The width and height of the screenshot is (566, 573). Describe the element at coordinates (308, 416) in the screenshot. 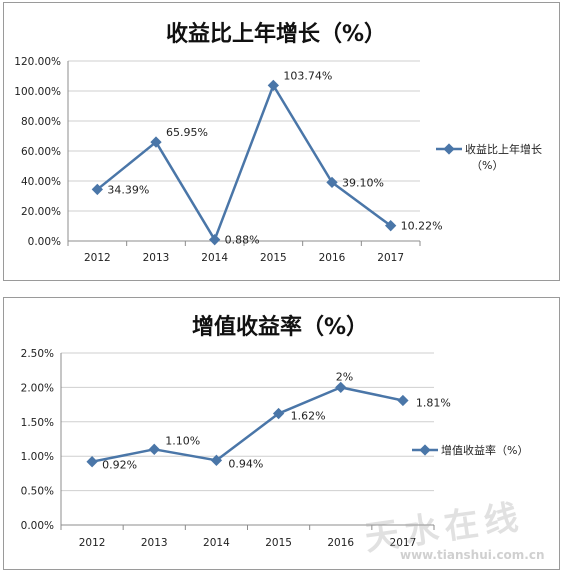

I see `data-label: 1.62%` at that location.